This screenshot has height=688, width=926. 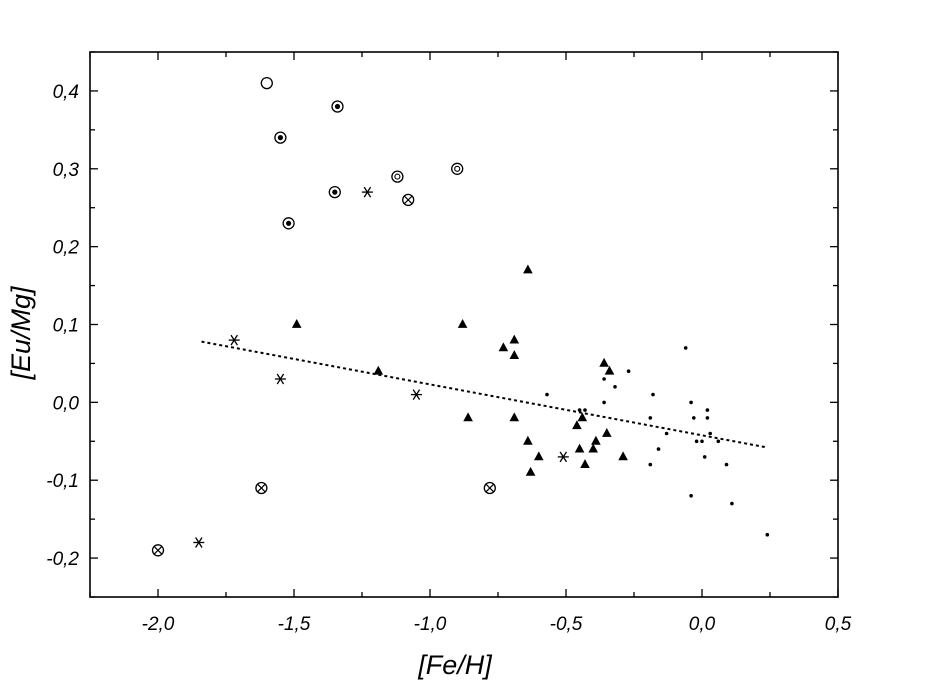 I want to click on y-tick-label: 0,0, so click(x=66, y=403).